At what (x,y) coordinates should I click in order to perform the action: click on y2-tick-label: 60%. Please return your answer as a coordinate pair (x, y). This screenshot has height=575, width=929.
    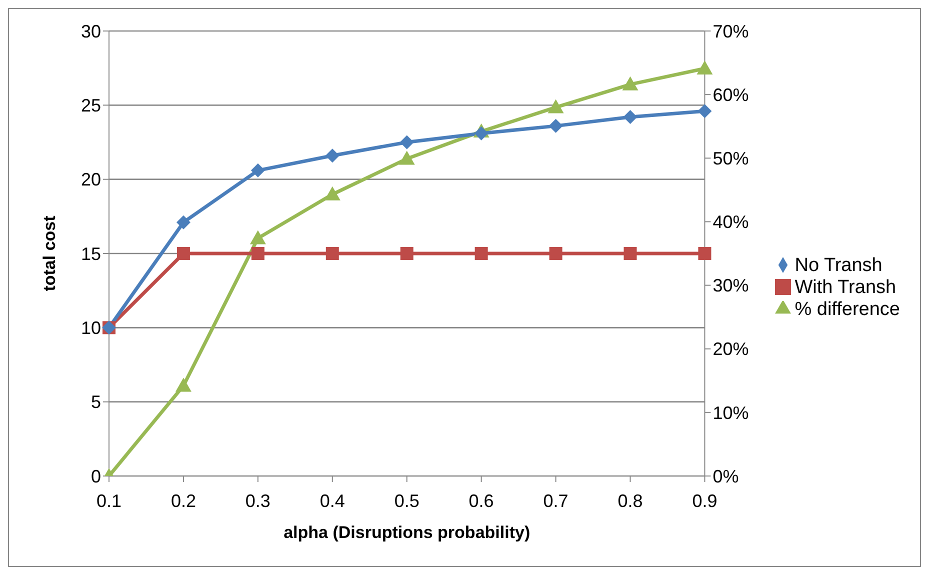
    Looking at the image, I should click on (730, 94).